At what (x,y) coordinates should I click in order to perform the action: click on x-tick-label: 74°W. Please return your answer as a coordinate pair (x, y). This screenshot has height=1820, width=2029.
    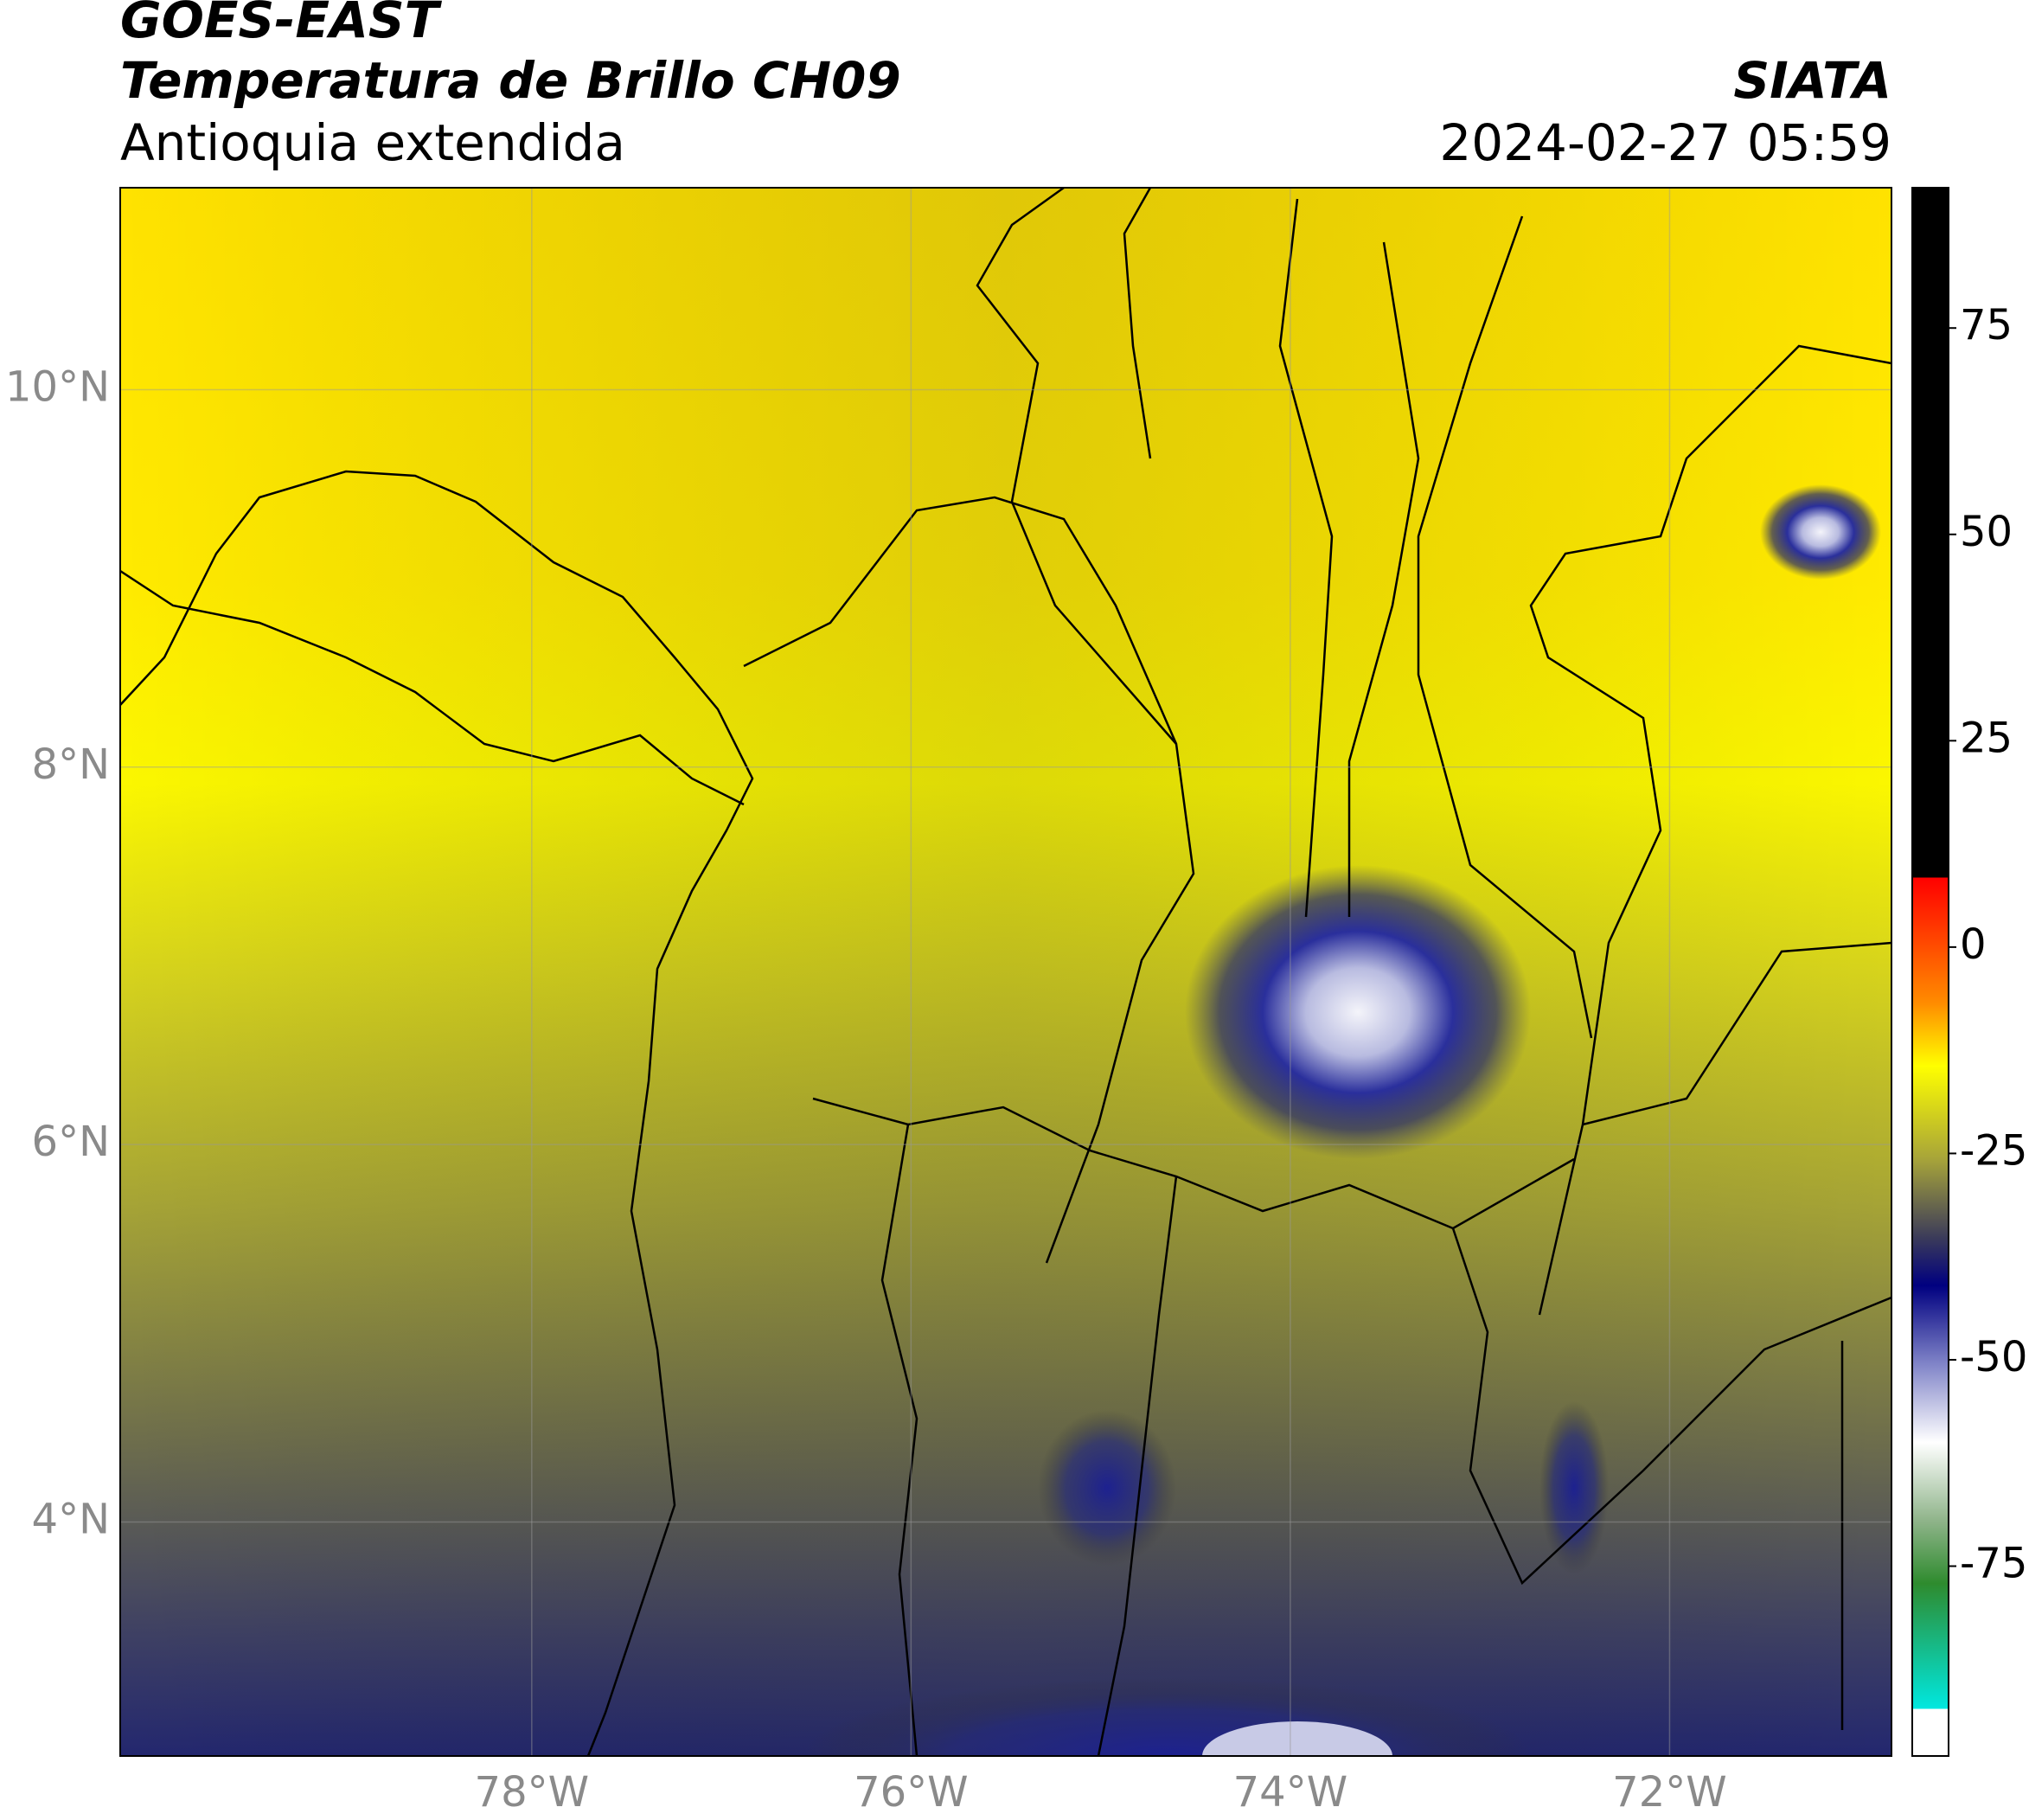
    Looking at the image, I should click on (1290, 1792).